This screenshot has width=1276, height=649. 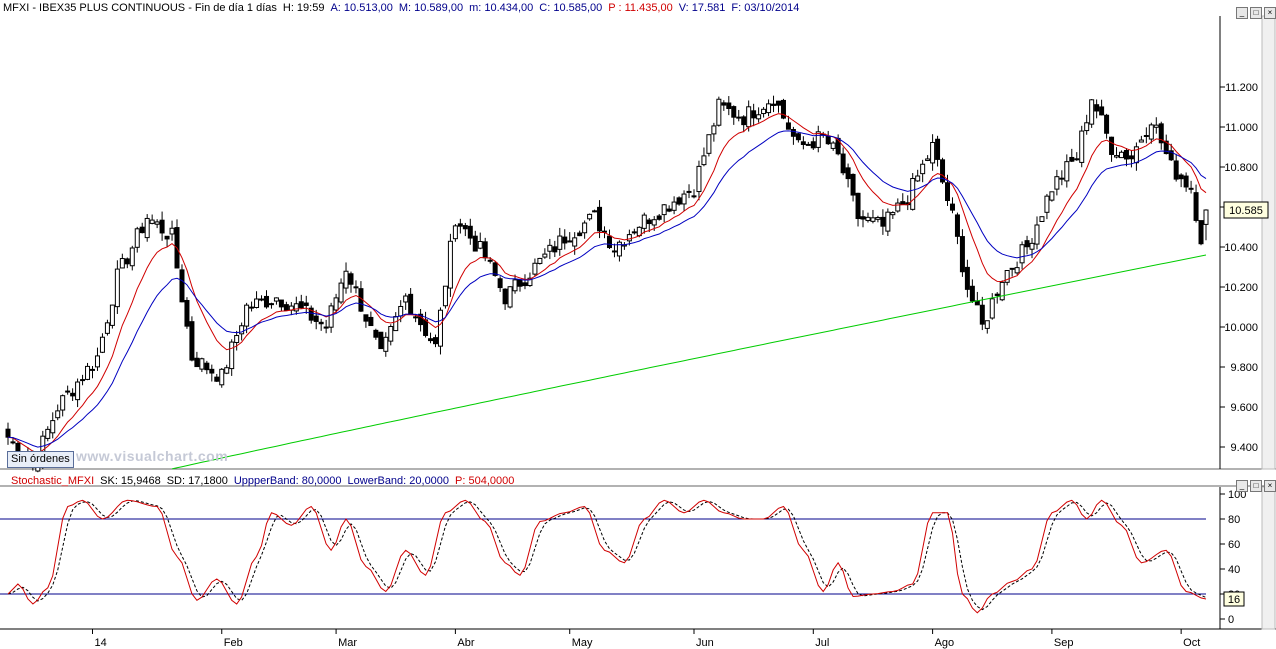 I want to click on x-tick-label: Oct, so click(x=1191, y=643).